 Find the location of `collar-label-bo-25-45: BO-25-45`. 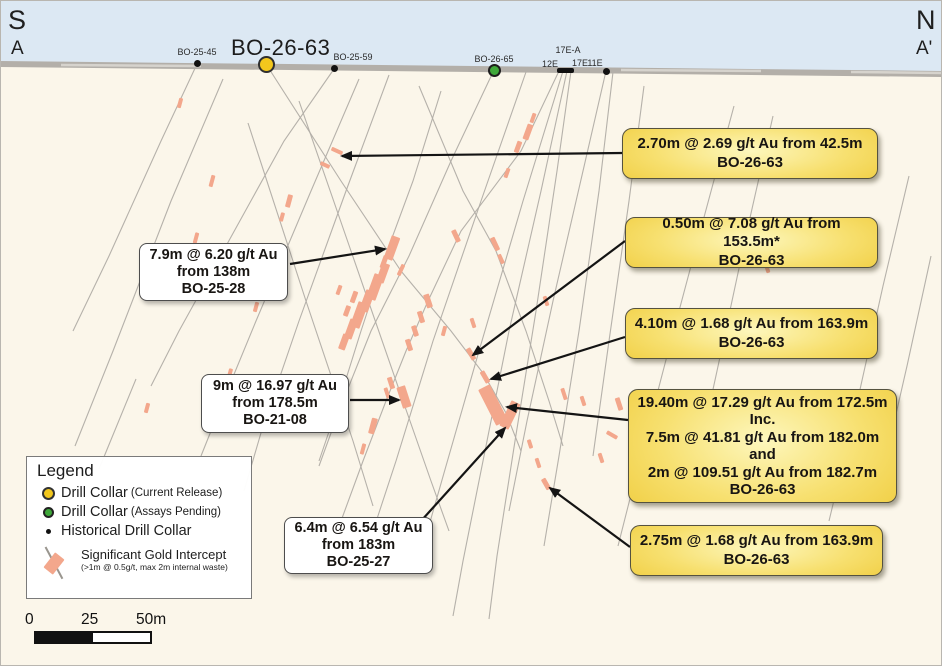

collar-label-bo-25-45: BO-25-45 is located at coordinates (197, 52).